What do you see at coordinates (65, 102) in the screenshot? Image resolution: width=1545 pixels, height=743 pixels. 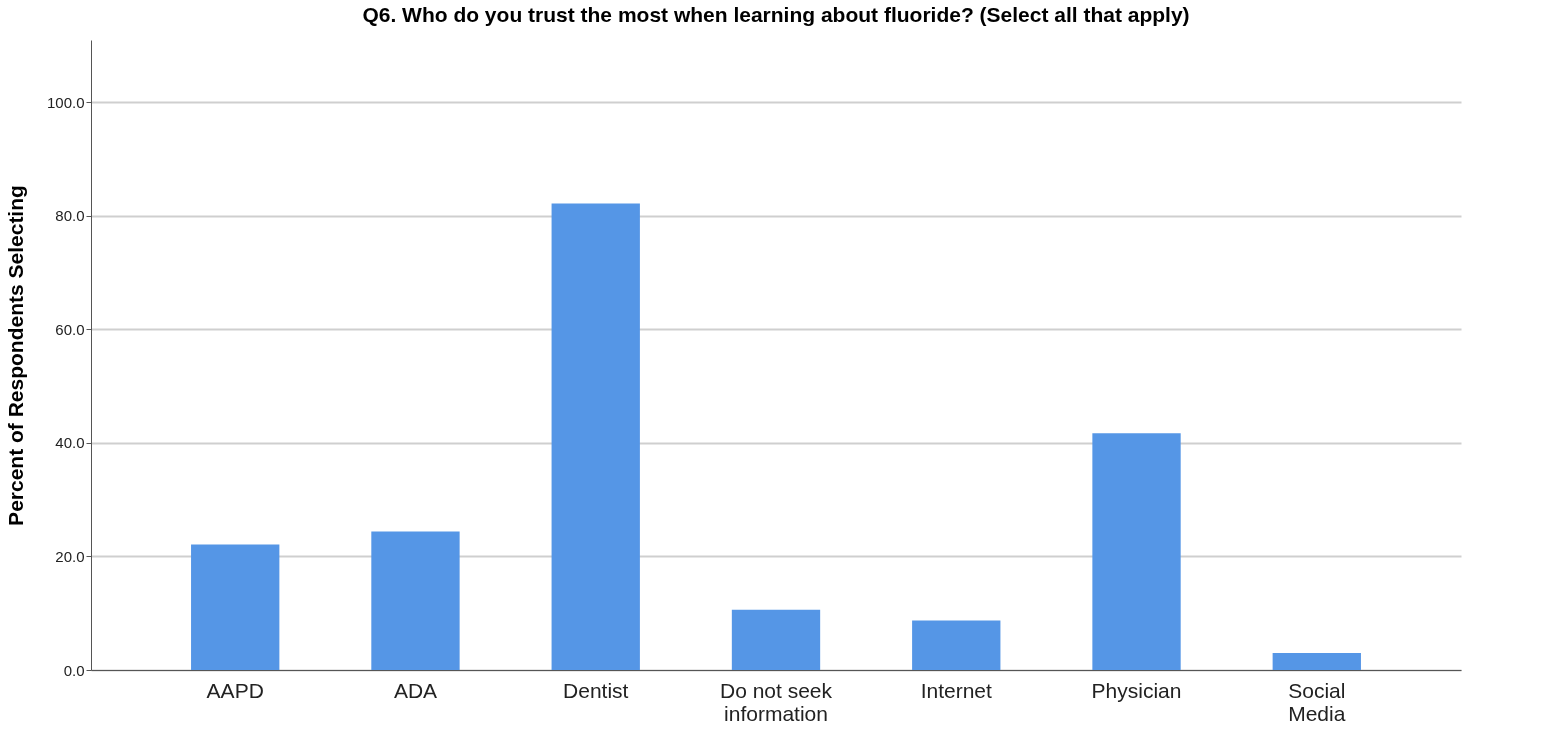 I see `y-tick-label: 100.0` at bounding box center [65, 102].